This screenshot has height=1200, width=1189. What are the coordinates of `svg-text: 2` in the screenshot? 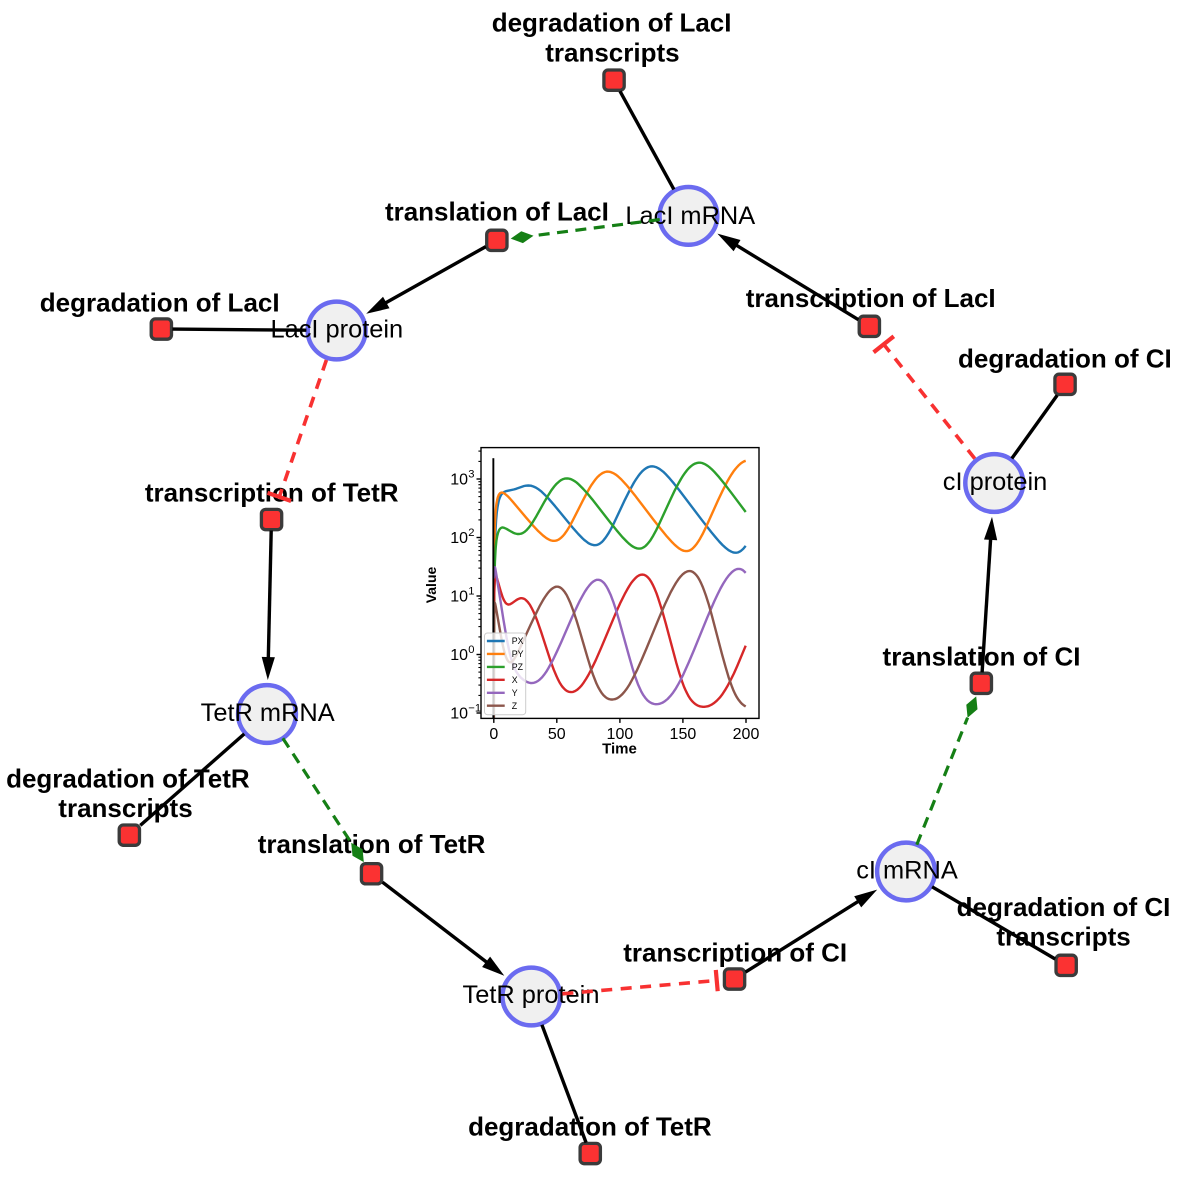 It's located at (471, 533).